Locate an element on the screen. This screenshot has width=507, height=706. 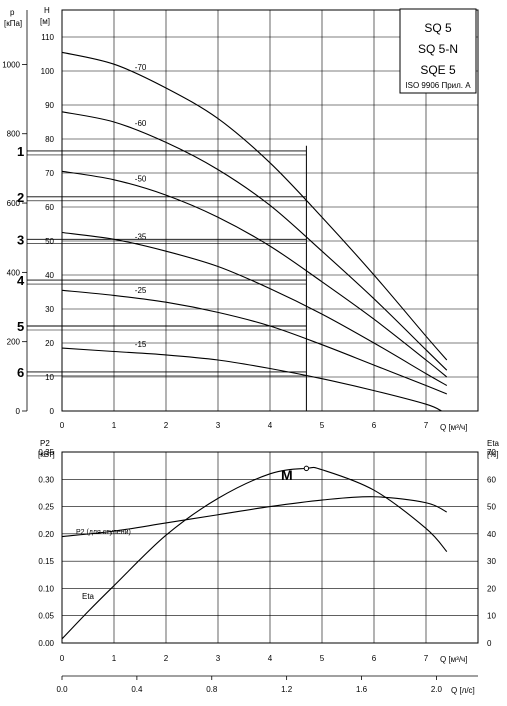
flow-ls-axis-label: Q [л/с] is located at coordinates (463, 690).